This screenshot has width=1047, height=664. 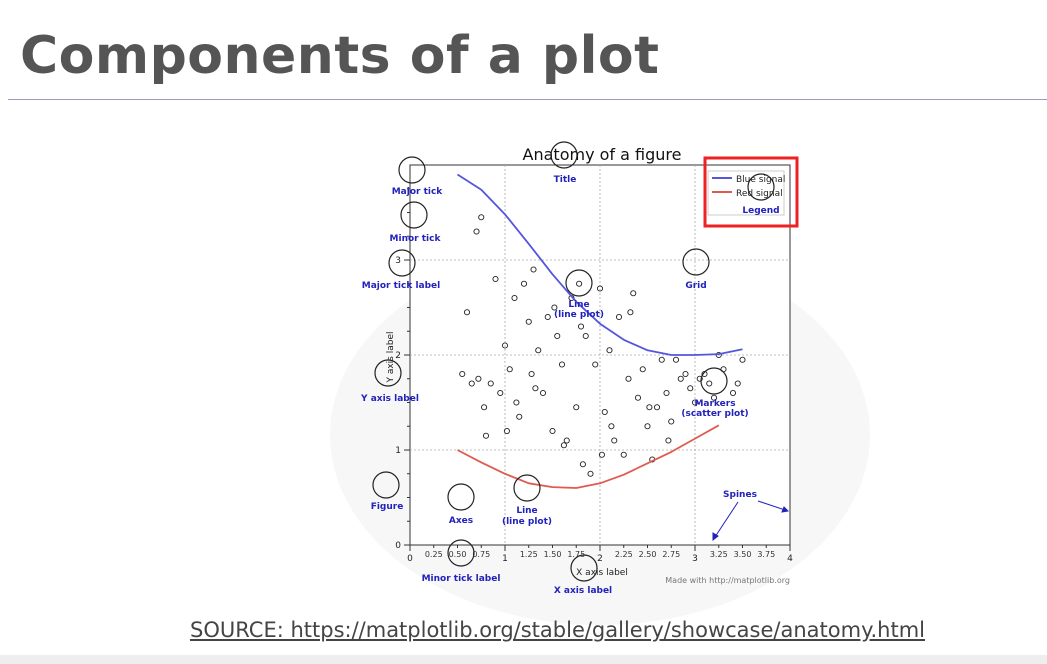 I want to click on x-minor-tick-label: 0.25, so click(x=434, y=554).